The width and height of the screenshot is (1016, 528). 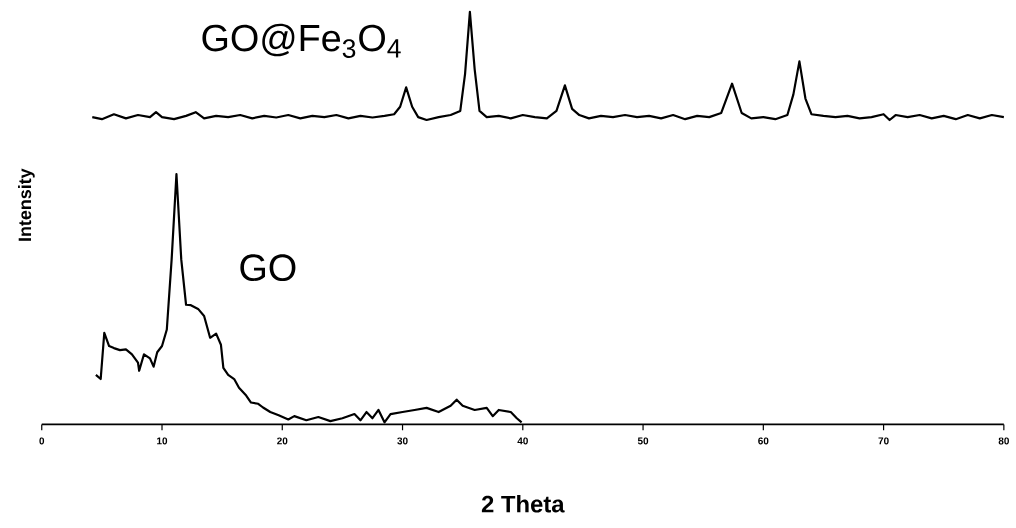 What do you see at coordinates (26, 204) in the screenshot?
I see `y-axis-title: Intensity` at bounding box center [26, 204].